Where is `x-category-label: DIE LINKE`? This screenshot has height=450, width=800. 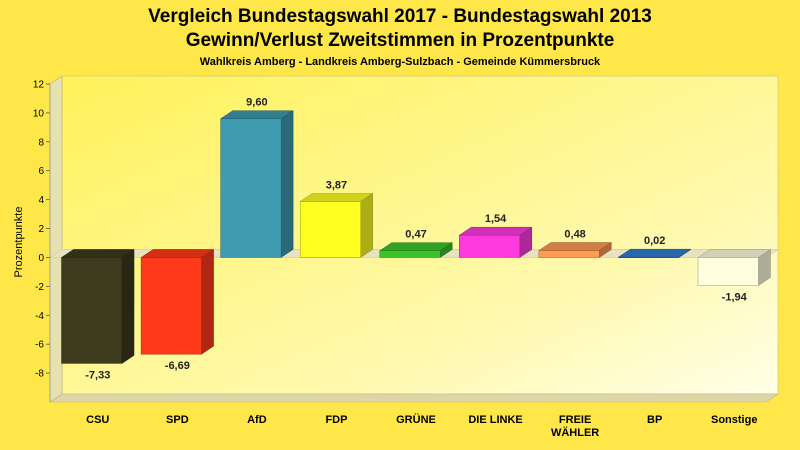 x-category-label: DIE LINKE is located at coordinates (495, 420).